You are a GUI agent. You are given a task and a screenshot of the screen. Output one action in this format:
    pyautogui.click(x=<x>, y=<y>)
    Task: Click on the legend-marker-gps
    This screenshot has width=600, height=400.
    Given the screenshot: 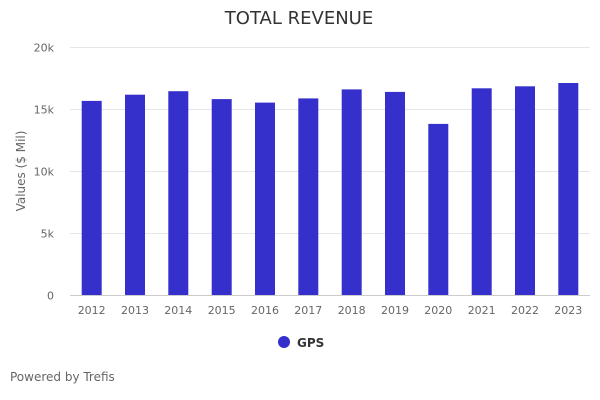 What is the action you would take?
    pyautogui.click(x=284, y=342)
    